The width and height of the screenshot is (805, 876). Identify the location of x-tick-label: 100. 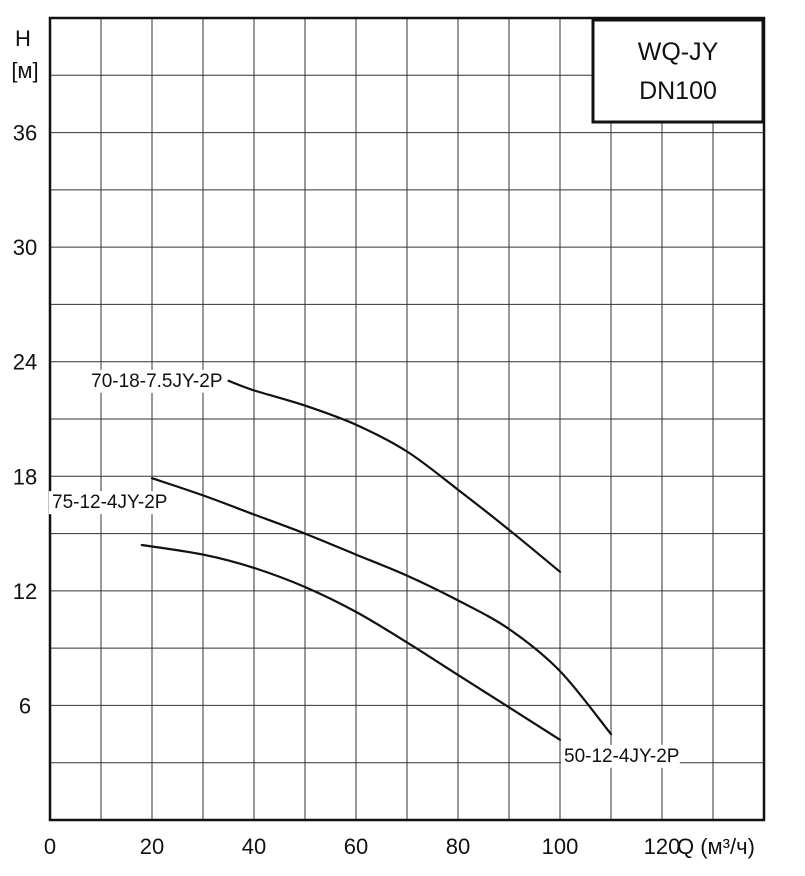
(560, 846).